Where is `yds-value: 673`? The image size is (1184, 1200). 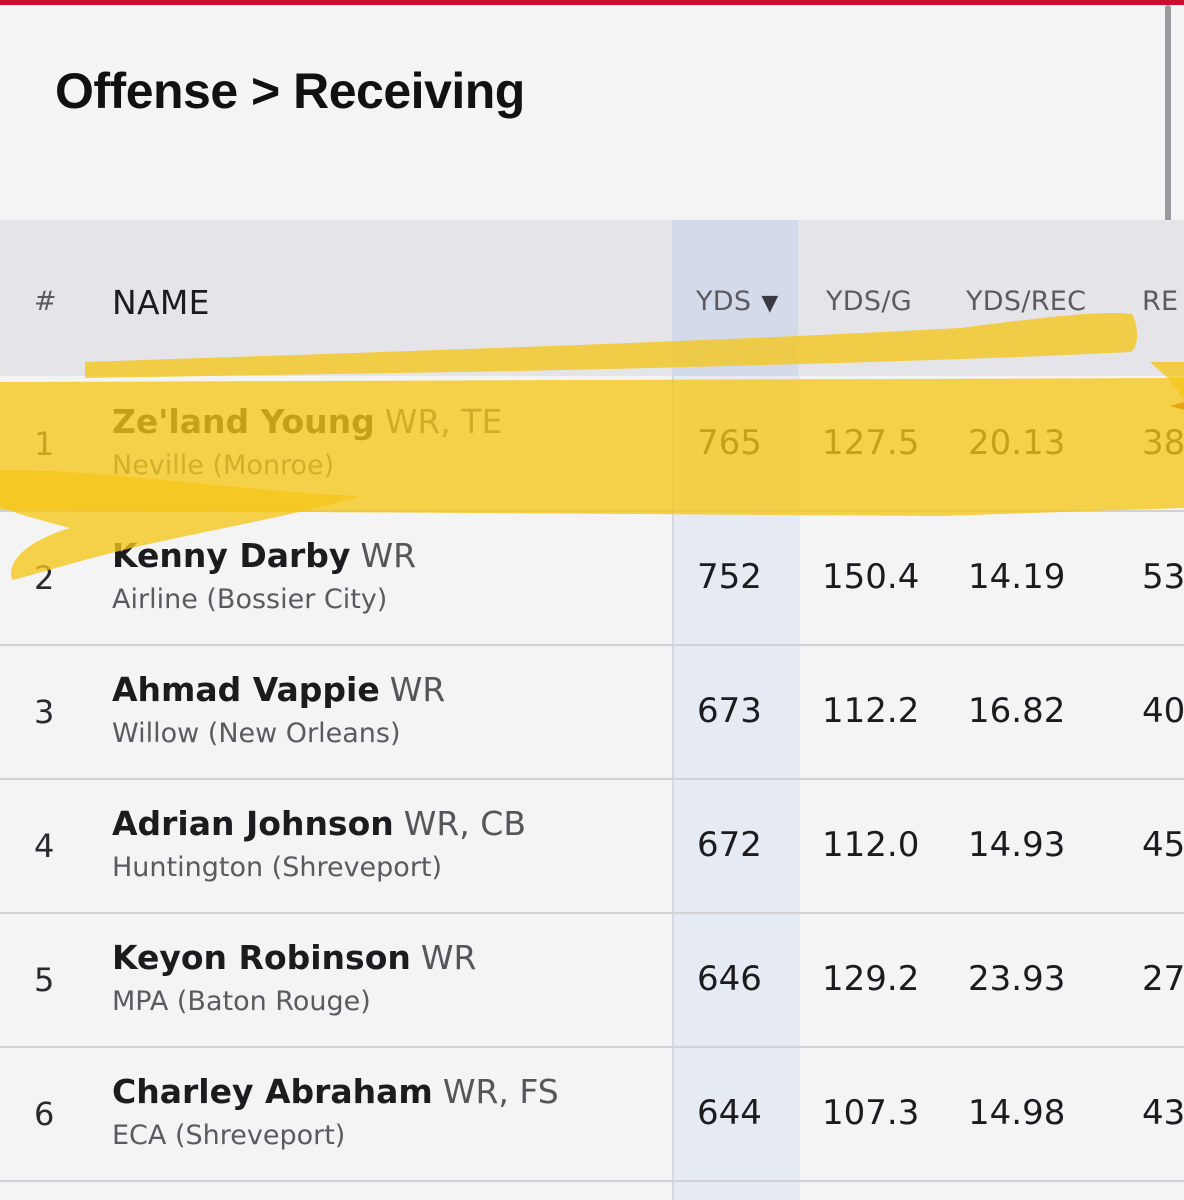
yds-value: 673 is located at coordinates (729, 711).